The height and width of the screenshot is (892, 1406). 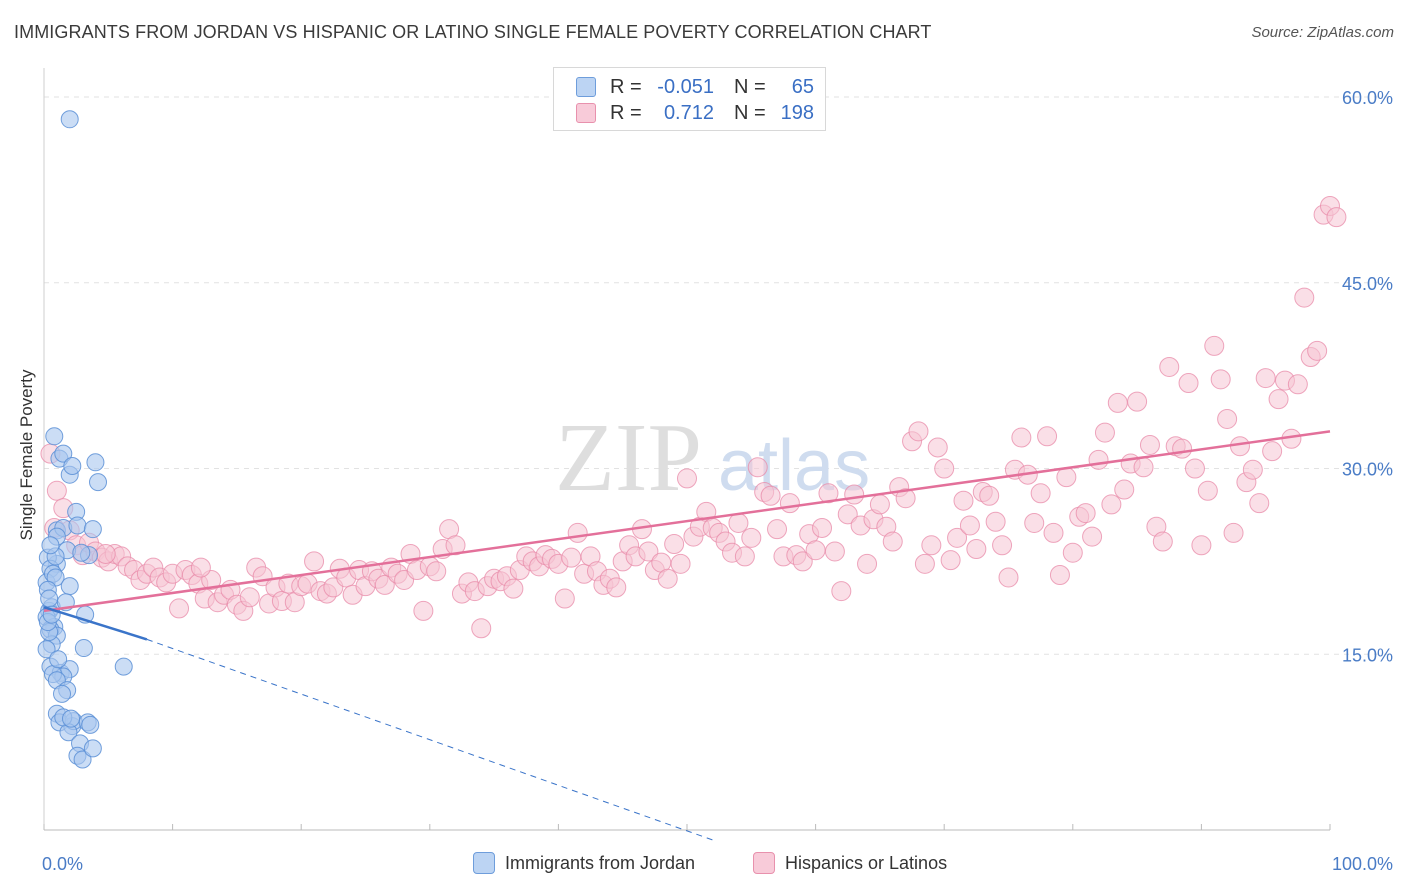 What do you see at coordinates (1367, 284) in the screenshot?
I see `y-tick-label: 45.0%` at bounding box center [1367, 284].